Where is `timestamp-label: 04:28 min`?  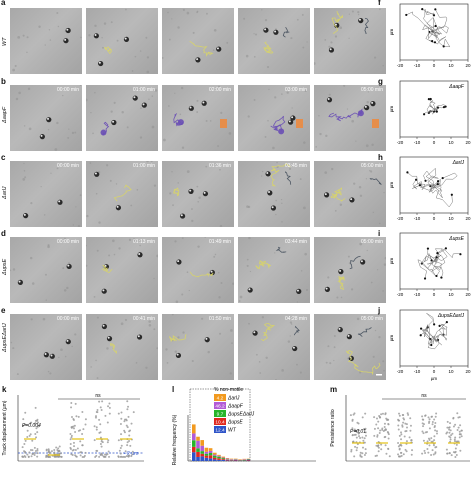 timestamp-label: 04:28 min is located at coordinates (296, 319).